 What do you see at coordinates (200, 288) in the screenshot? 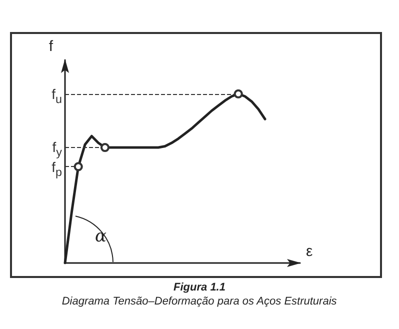
I see `text: Figura 1.1` at bounding box center [200, 288].